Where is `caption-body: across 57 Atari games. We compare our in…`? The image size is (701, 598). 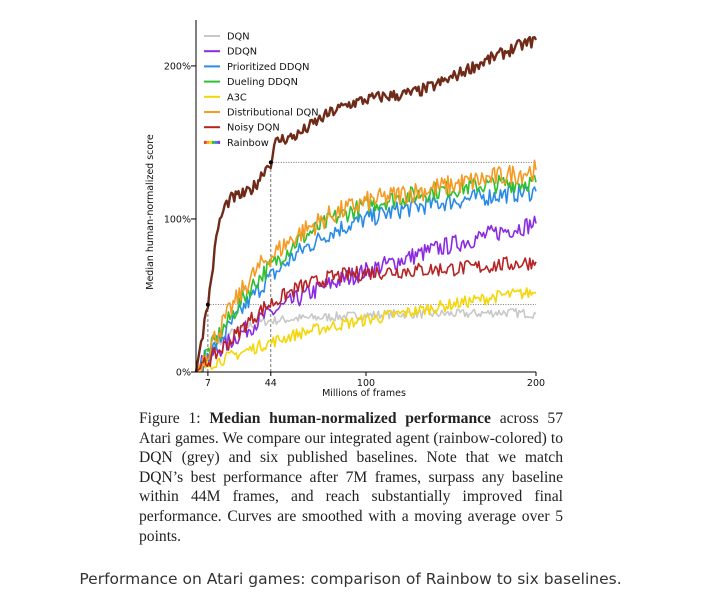
caption-body: across 57 Atari games. We compare our in… is located at coordinates (351, 477).